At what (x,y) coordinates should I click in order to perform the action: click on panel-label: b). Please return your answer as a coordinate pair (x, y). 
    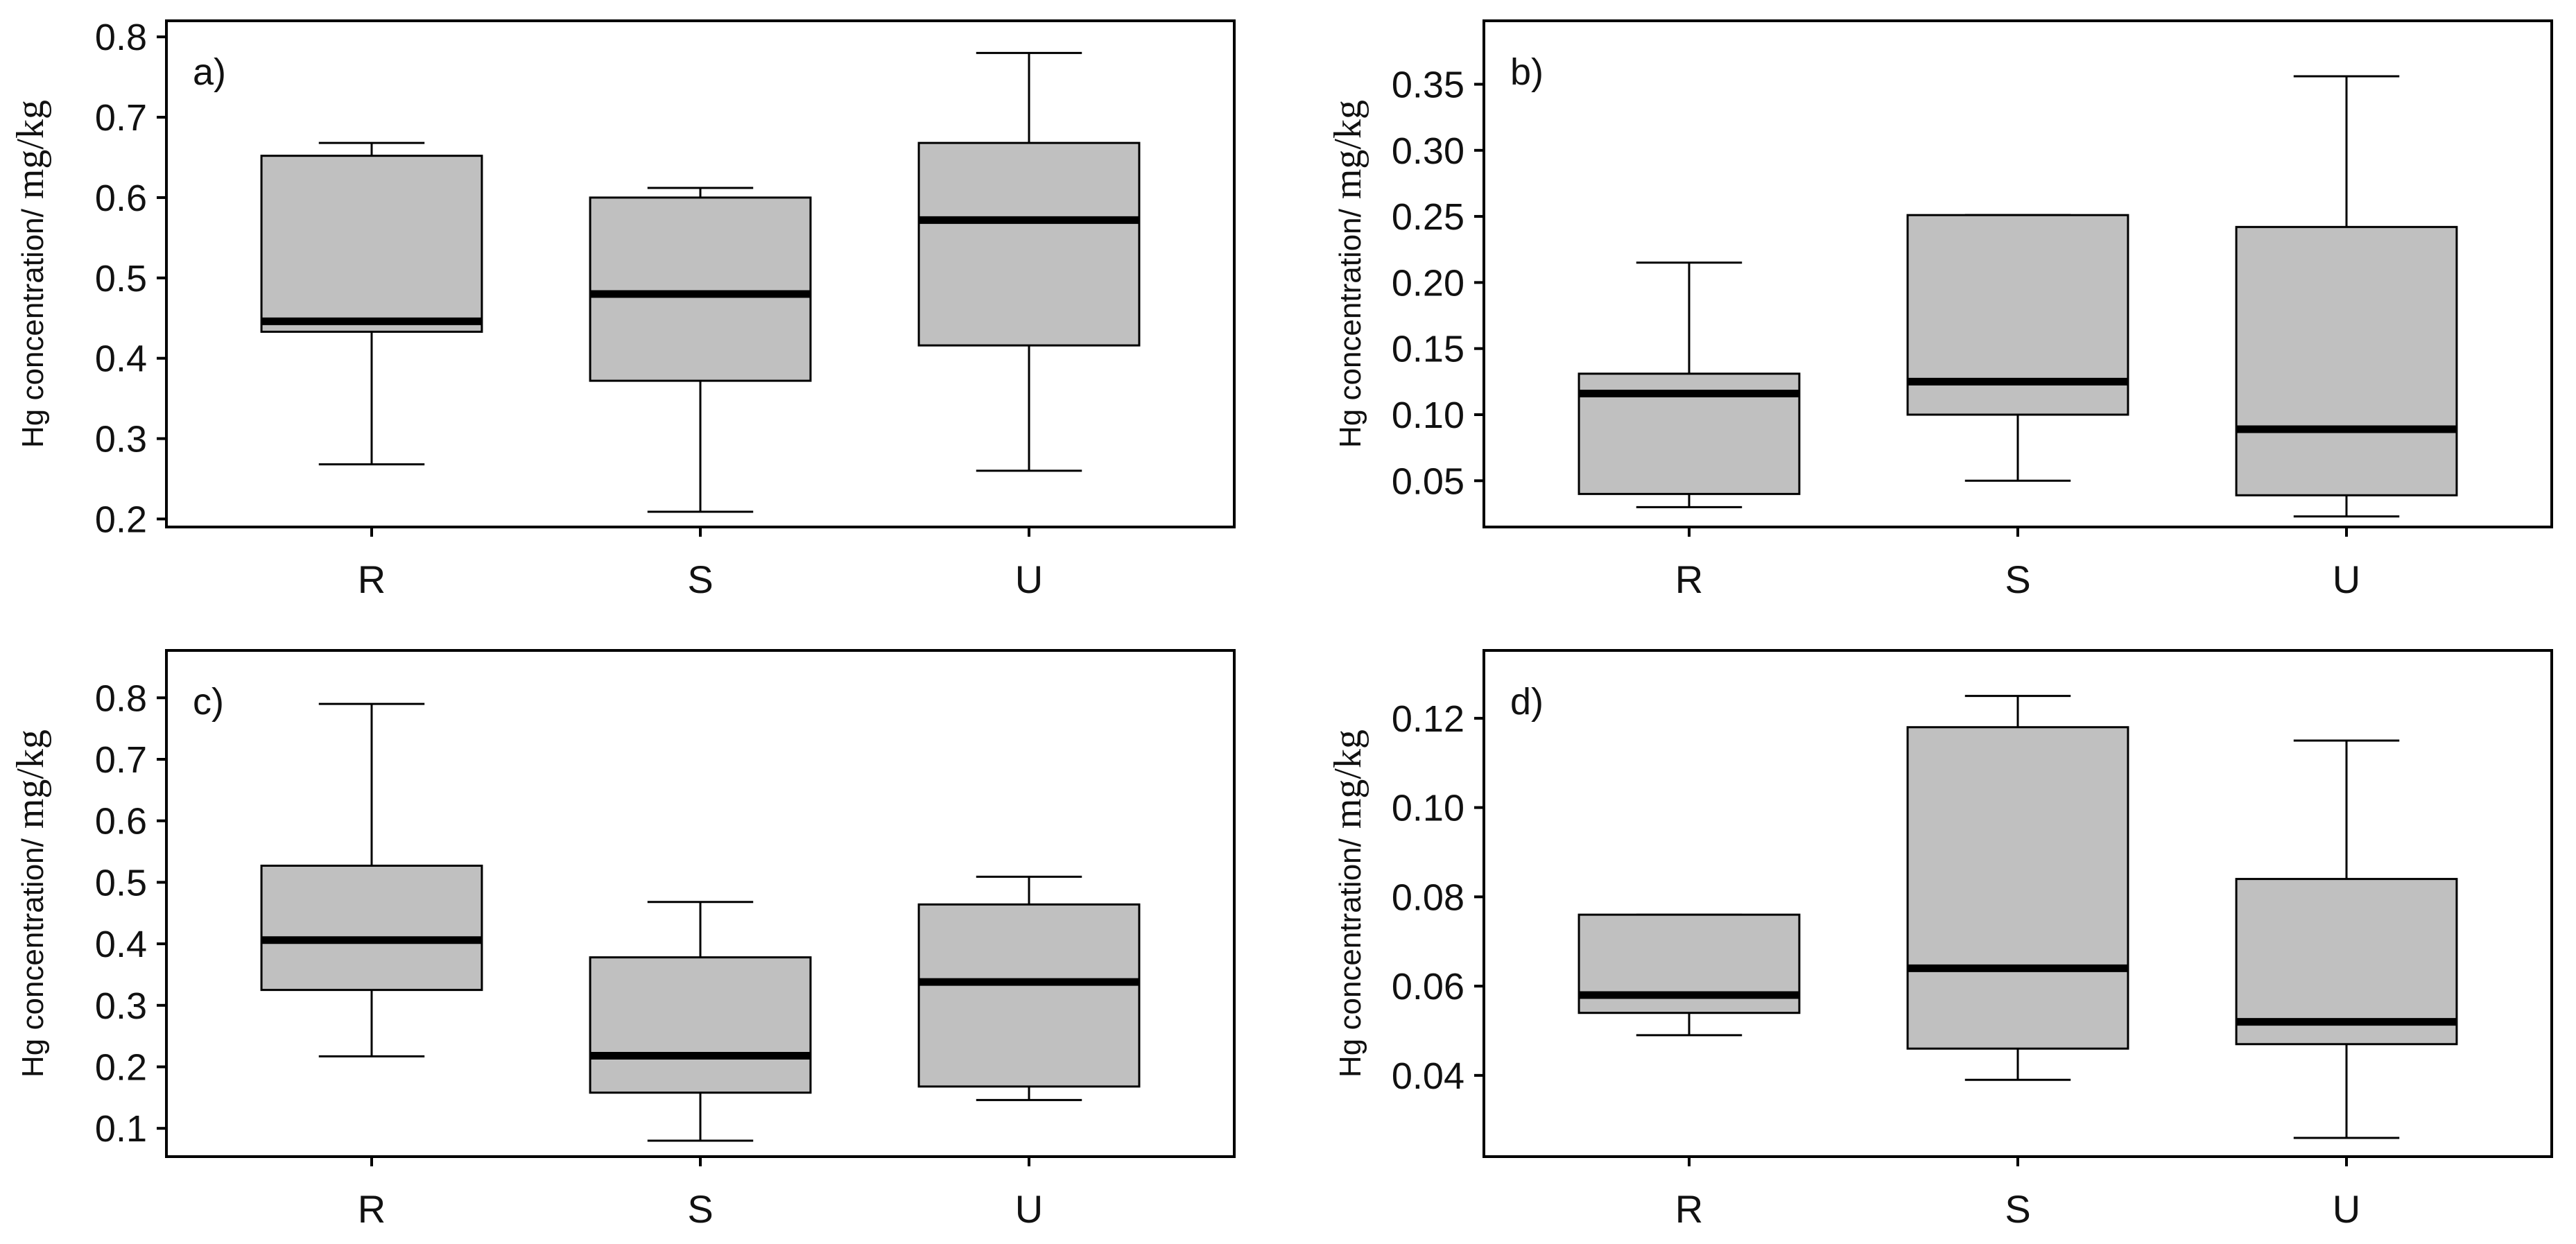
    Looking at the image, I should click on (1527, 72).